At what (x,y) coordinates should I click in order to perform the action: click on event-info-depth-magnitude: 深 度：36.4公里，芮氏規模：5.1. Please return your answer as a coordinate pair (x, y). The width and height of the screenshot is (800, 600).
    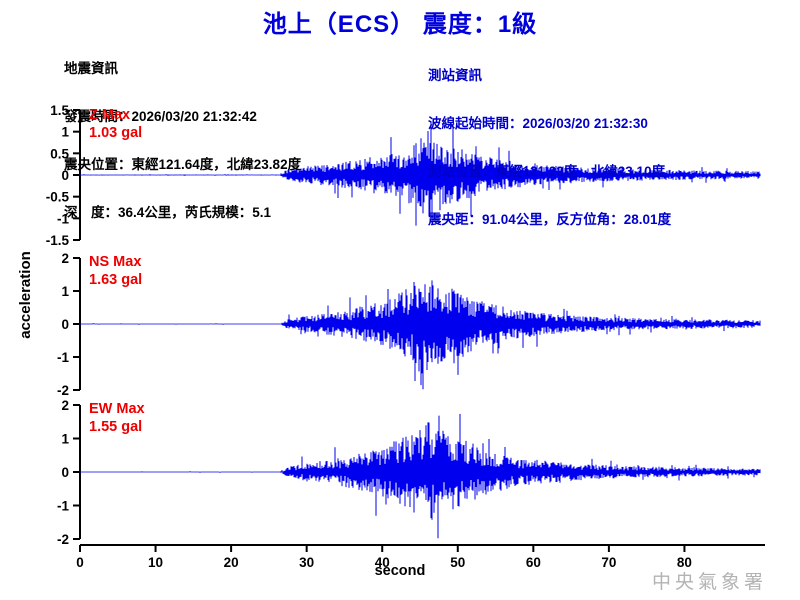
    Looking at the image, I should click on (168, 212).